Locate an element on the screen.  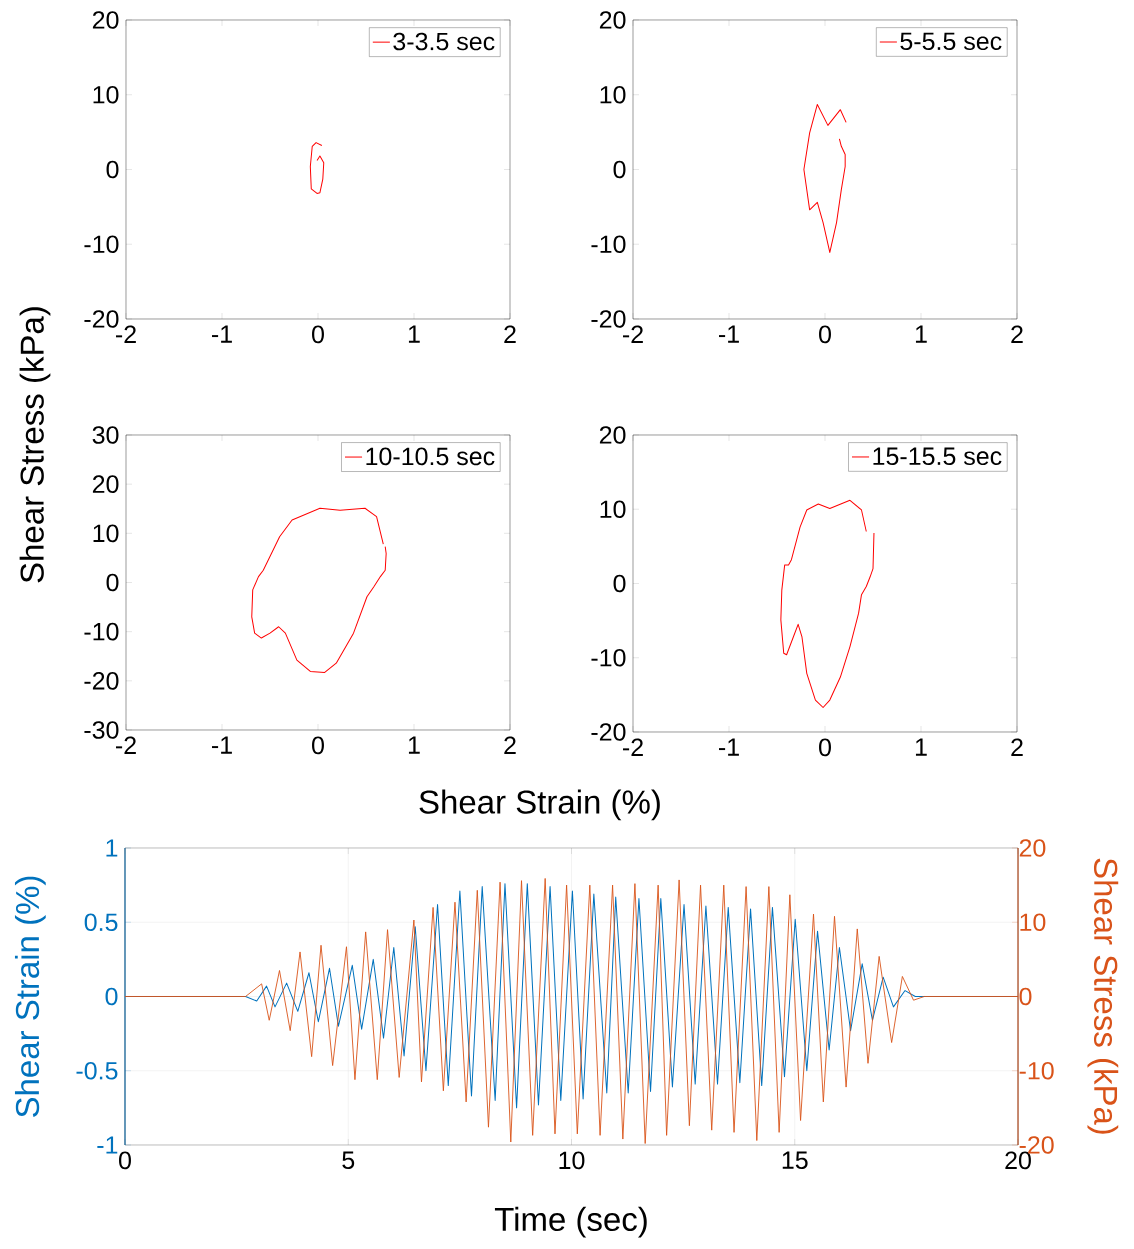
y-tick-label: -20 is located at coordinates (101, 680).